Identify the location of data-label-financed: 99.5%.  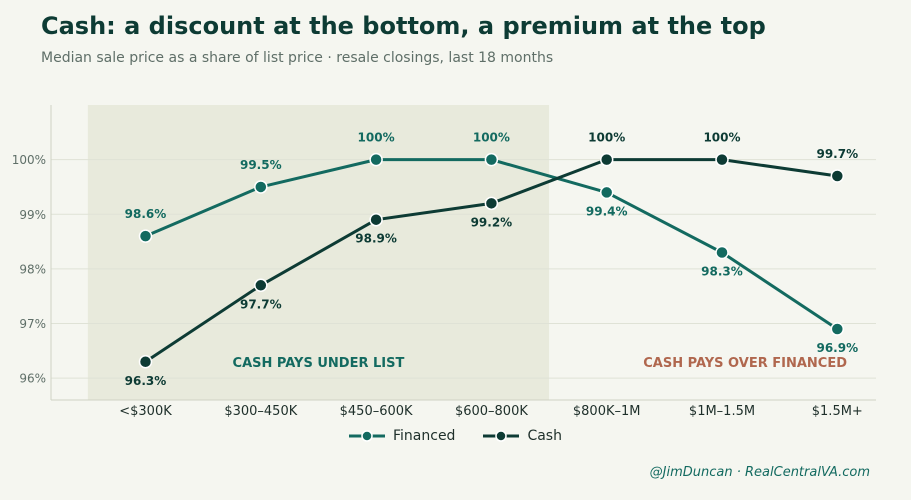
(261, 165).